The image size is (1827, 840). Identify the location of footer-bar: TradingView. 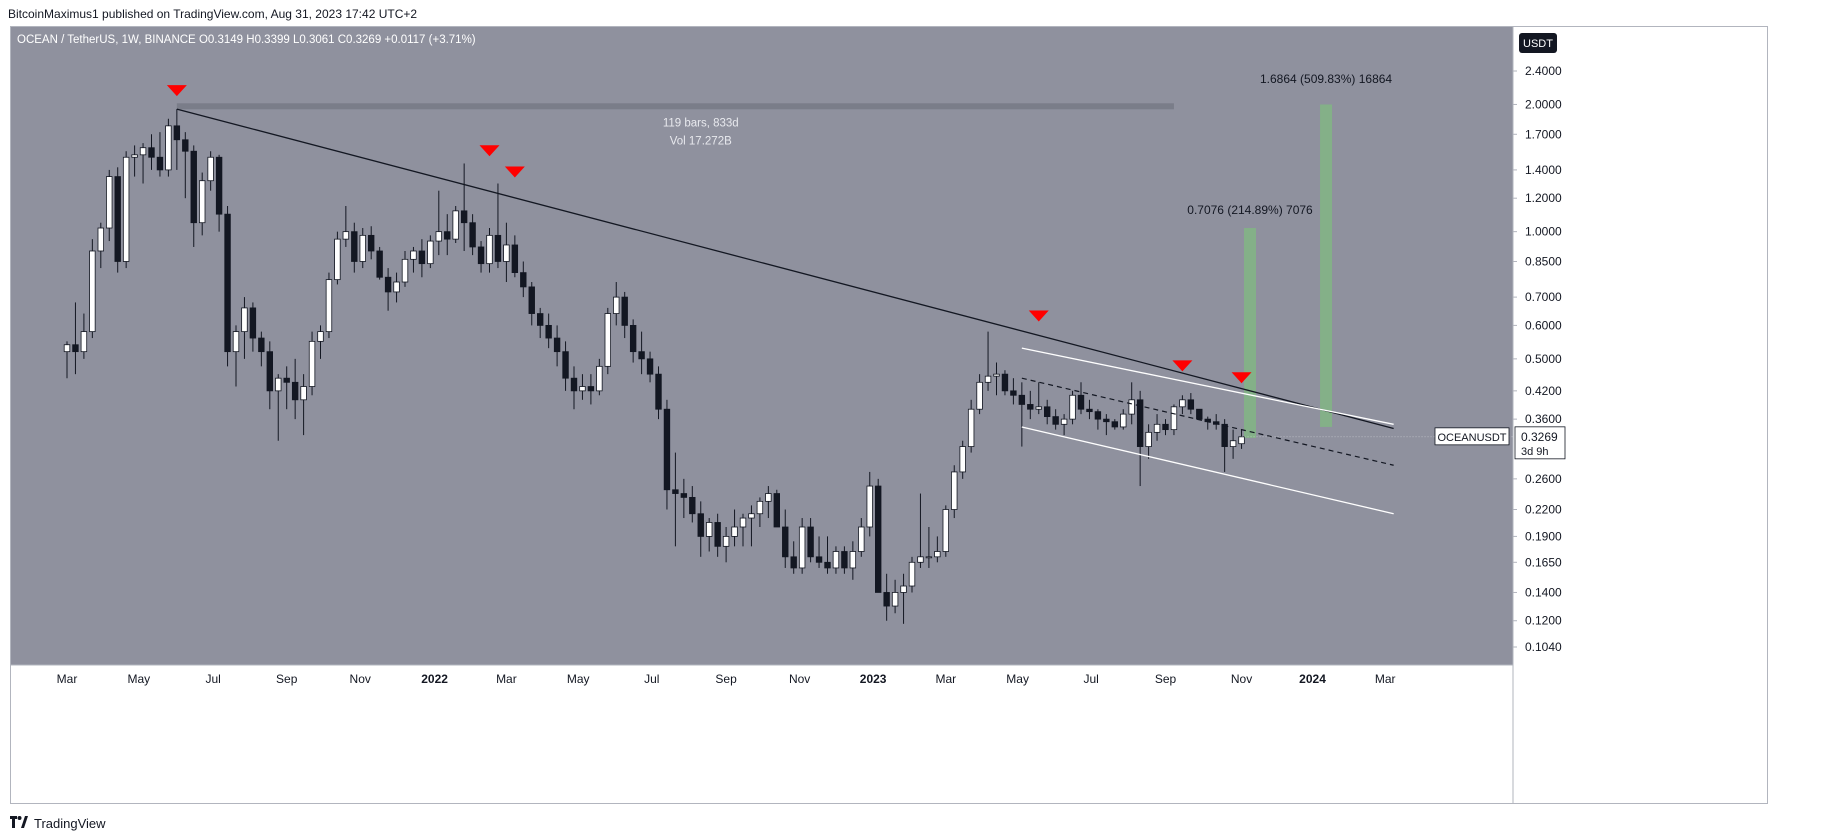
(913, 824).